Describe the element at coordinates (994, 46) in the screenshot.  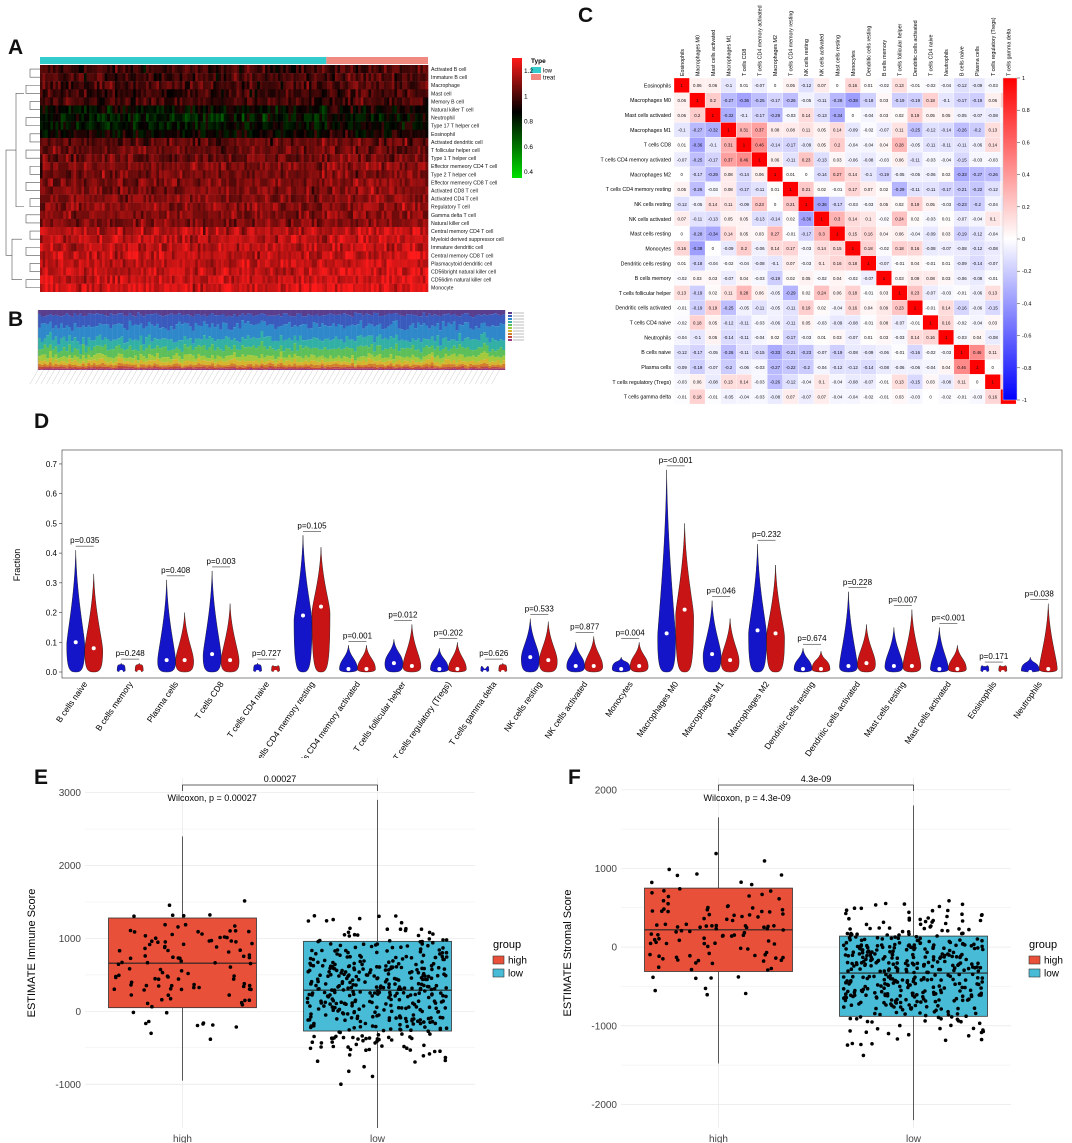
I see `corr-column-label: T cells regulatory (Tregs)` at that location.